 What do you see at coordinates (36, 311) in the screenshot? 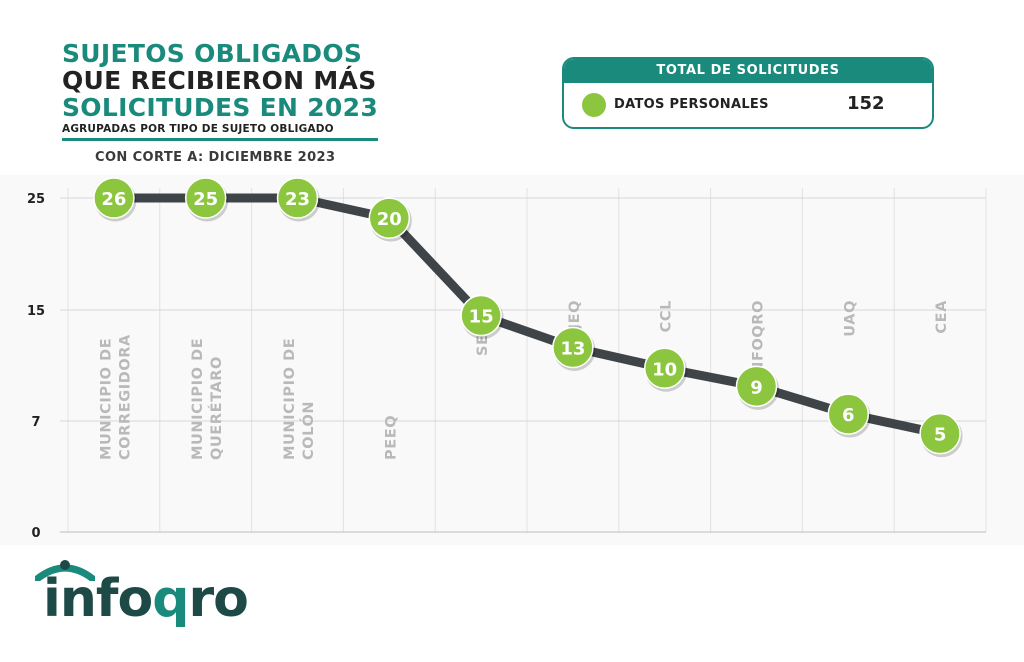
I see `y-tick-label: 15` at bounding box center [36, 311].